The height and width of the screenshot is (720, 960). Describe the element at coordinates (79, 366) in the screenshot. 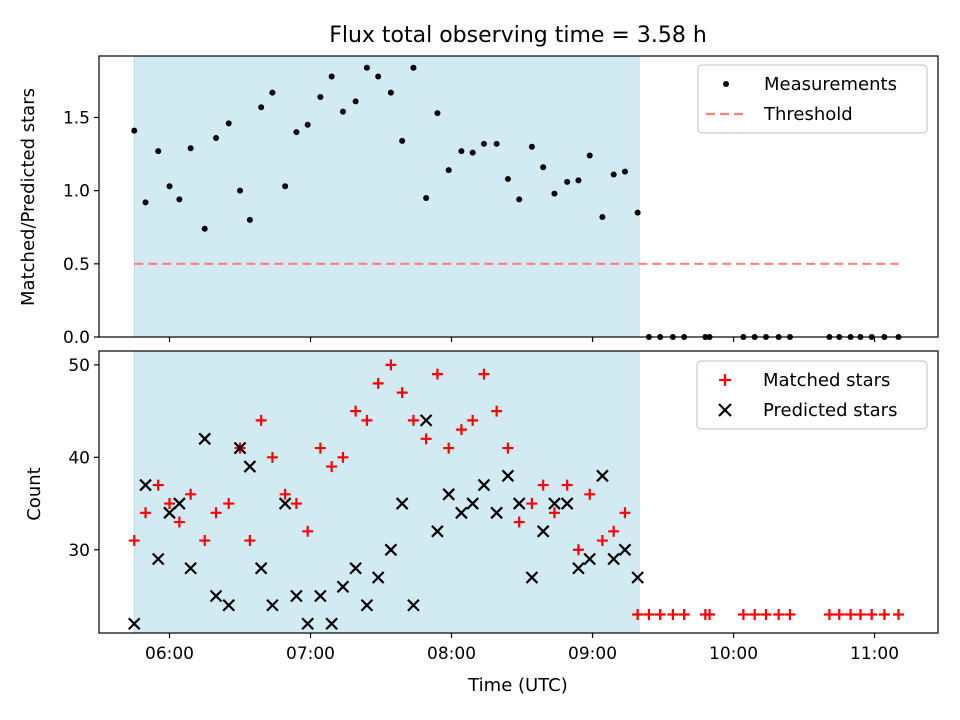

I see `y-tick-label: 50` at that location.